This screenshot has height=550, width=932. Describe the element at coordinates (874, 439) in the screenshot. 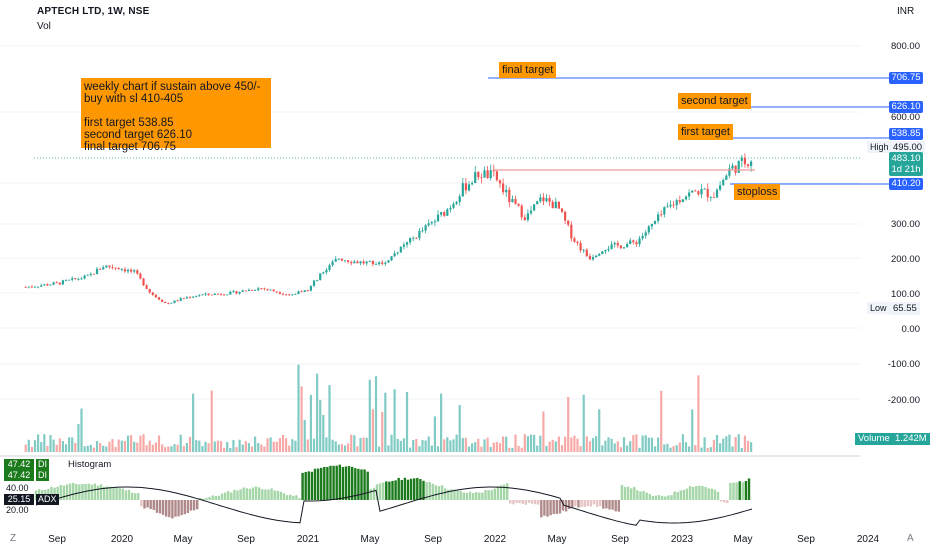

I see `volume-tag-label: Volume` at that location.